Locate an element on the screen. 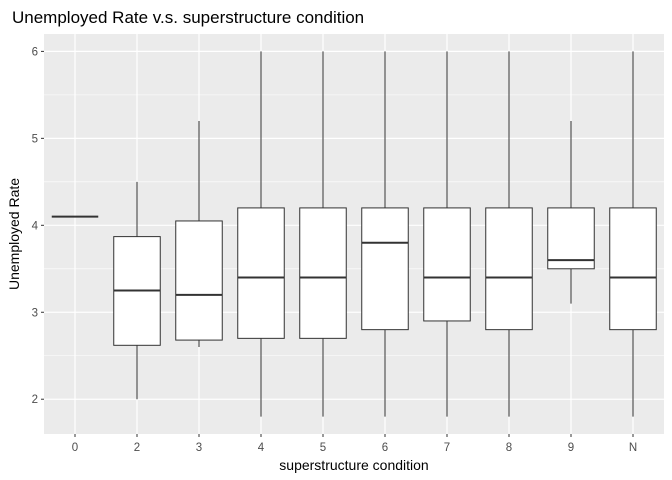 This screenshot has width=672, height=480. x-tick-label: 8 is located at coordinates (509, 448).